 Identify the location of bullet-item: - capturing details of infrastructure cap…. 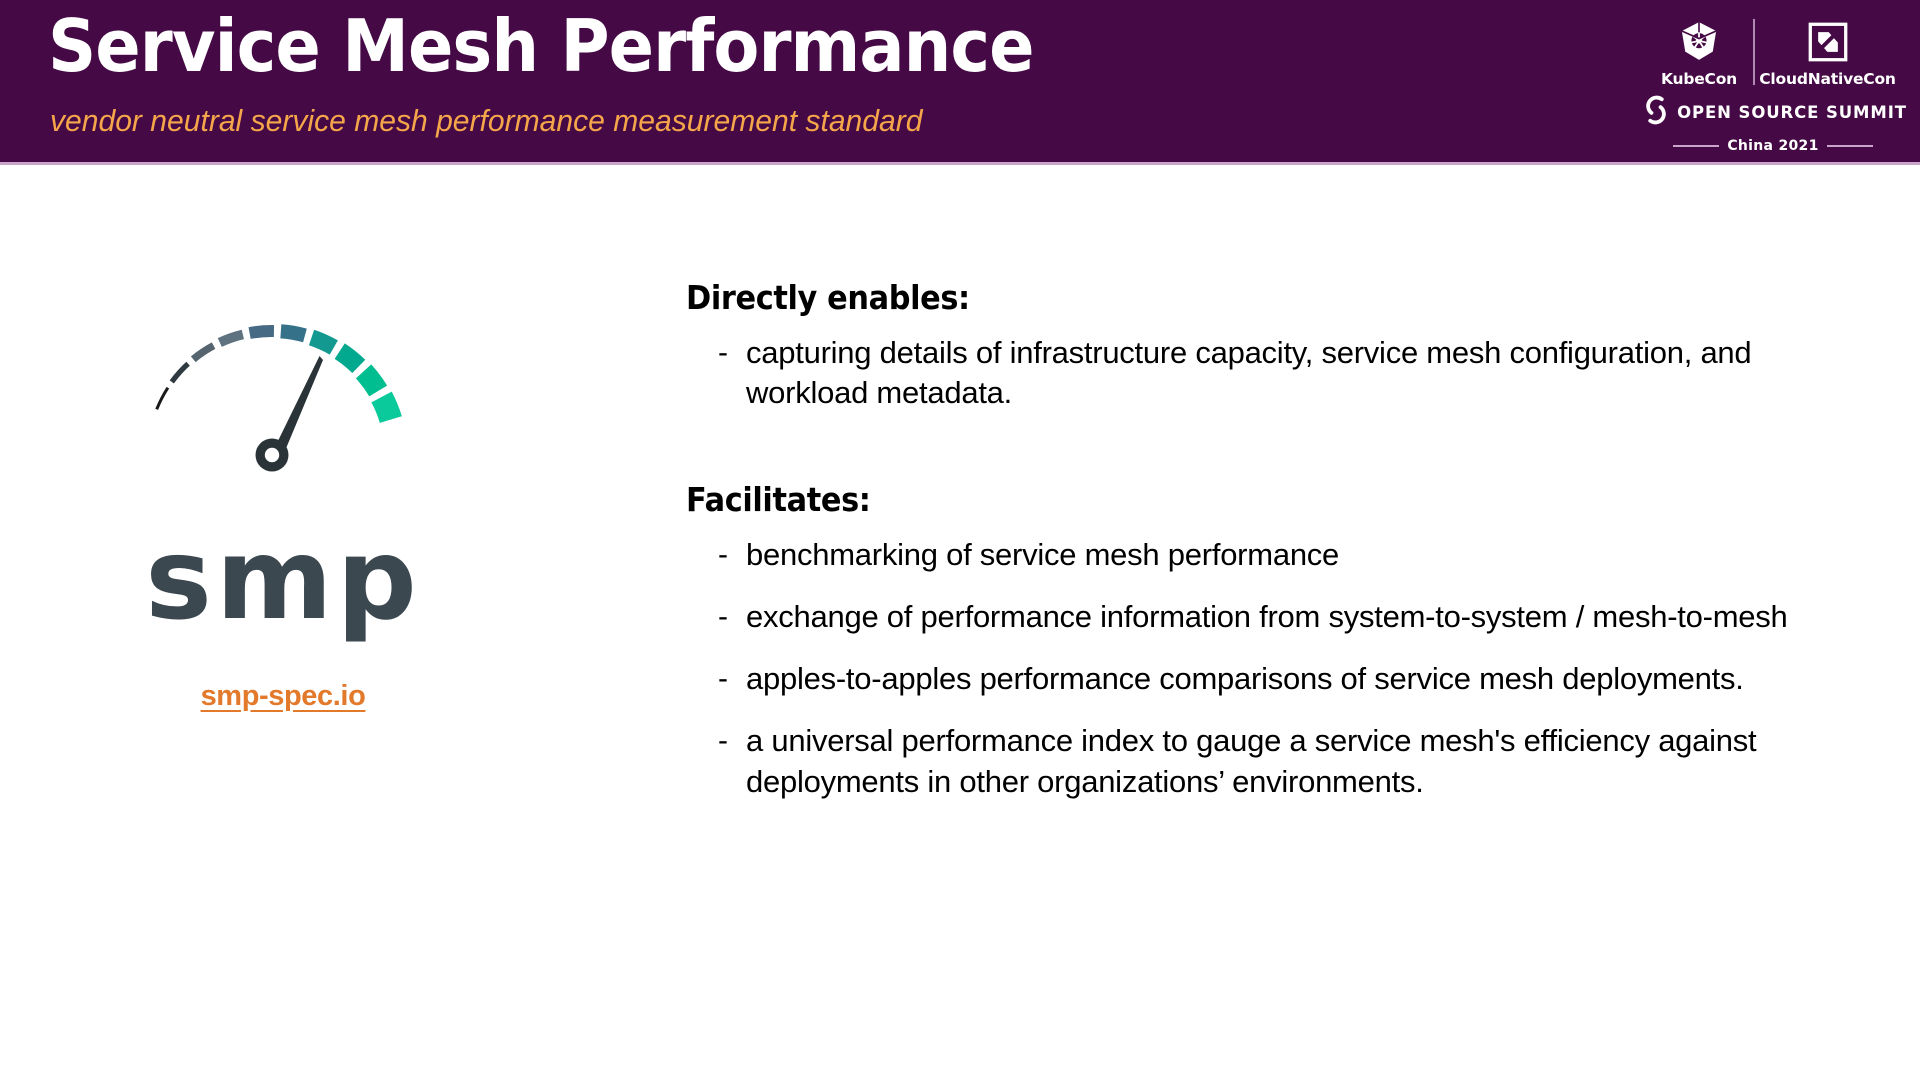
(1281, 373).